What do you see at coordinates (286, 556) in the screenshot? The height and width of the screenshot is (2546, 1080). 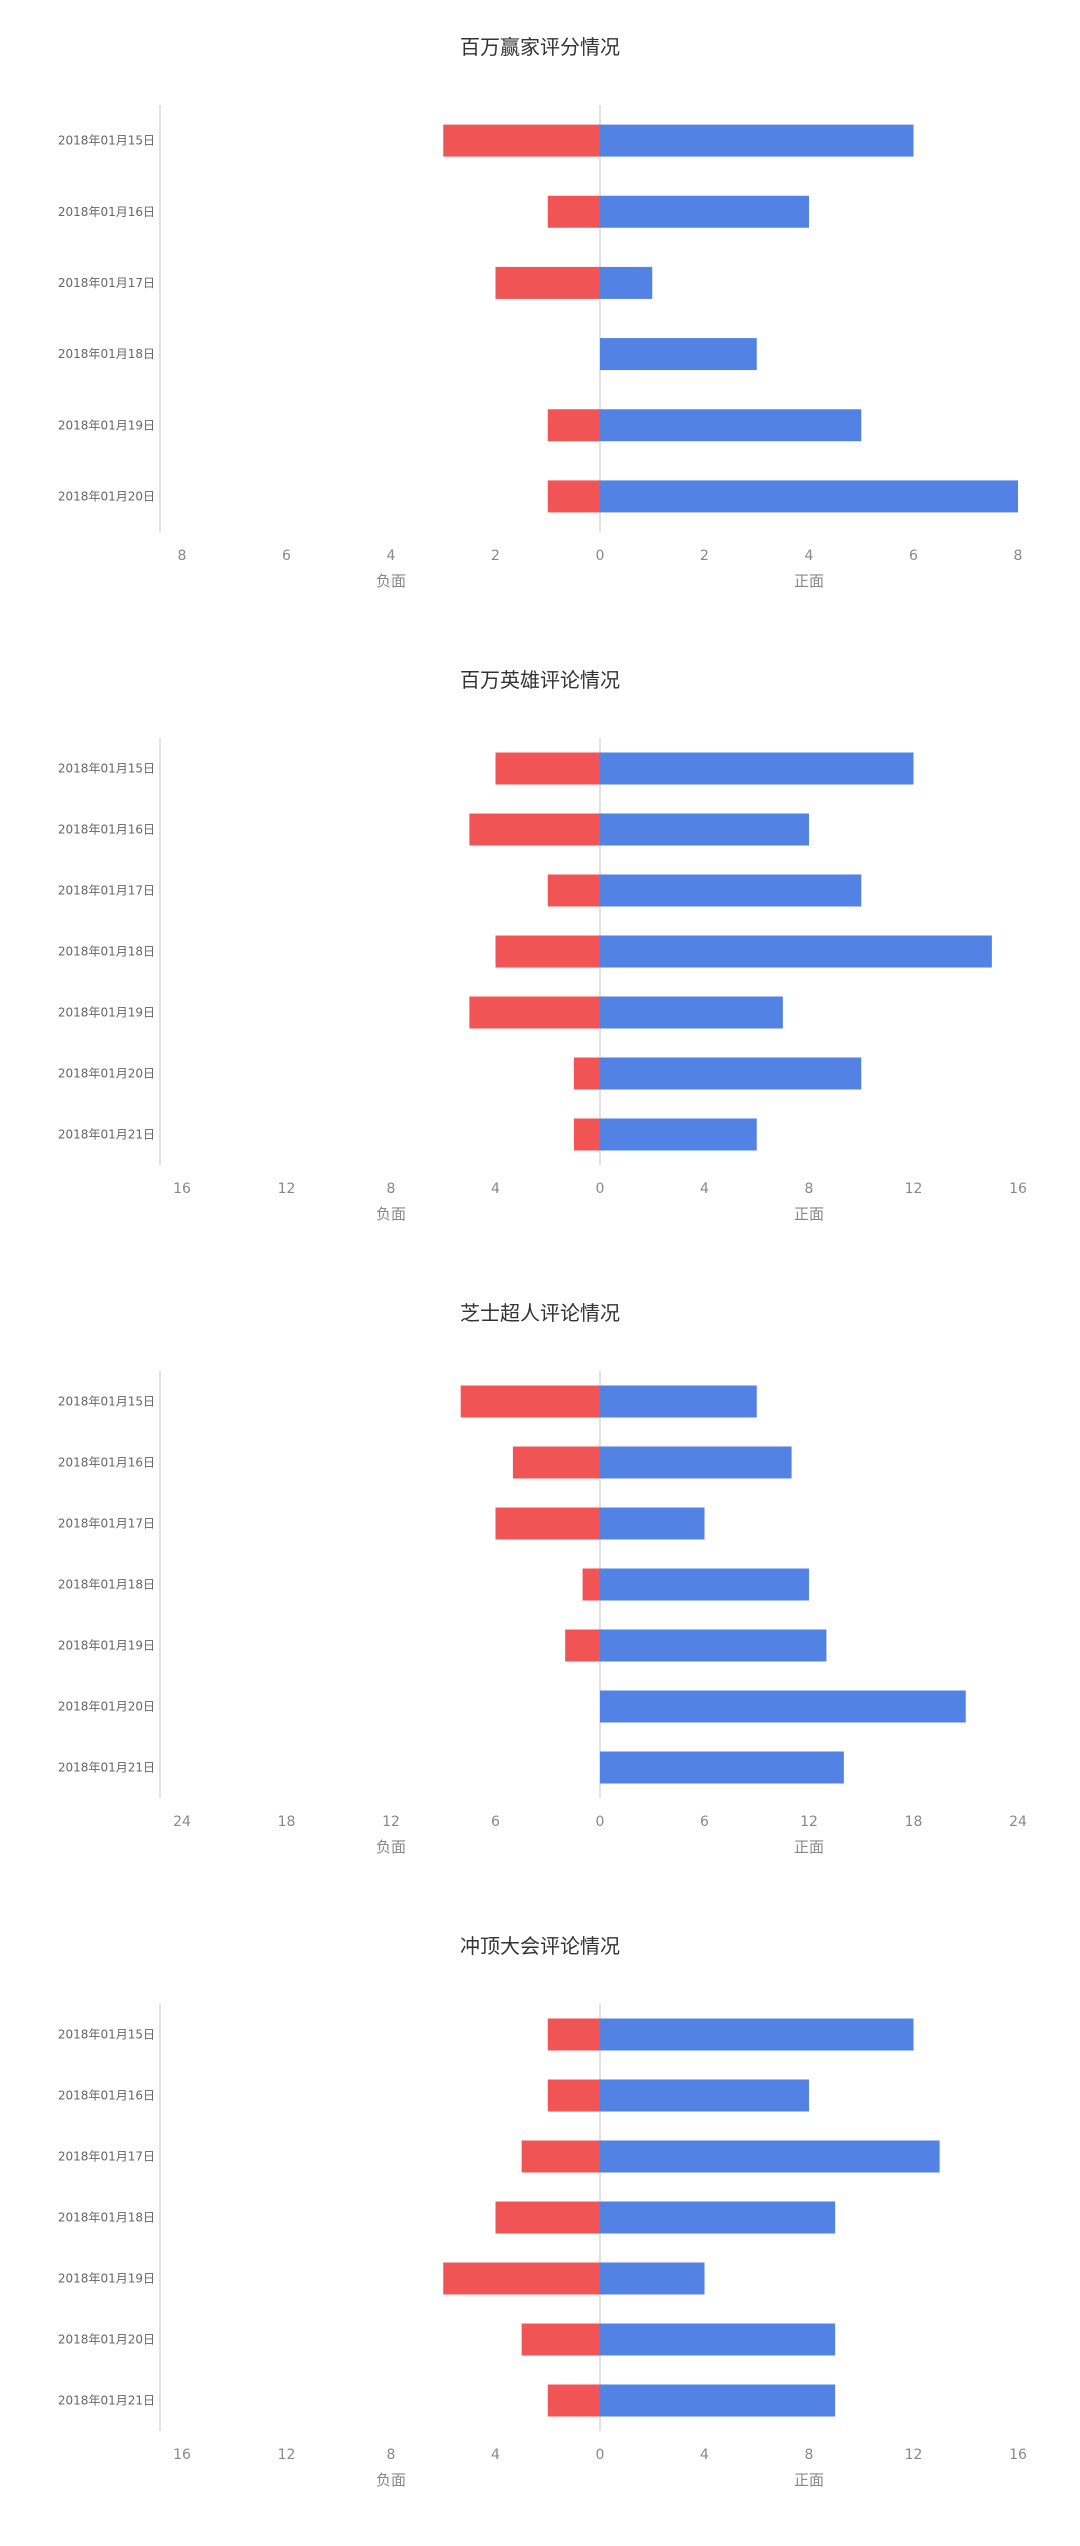 I see `tick-label: 6` at bounding box center [286, 556].